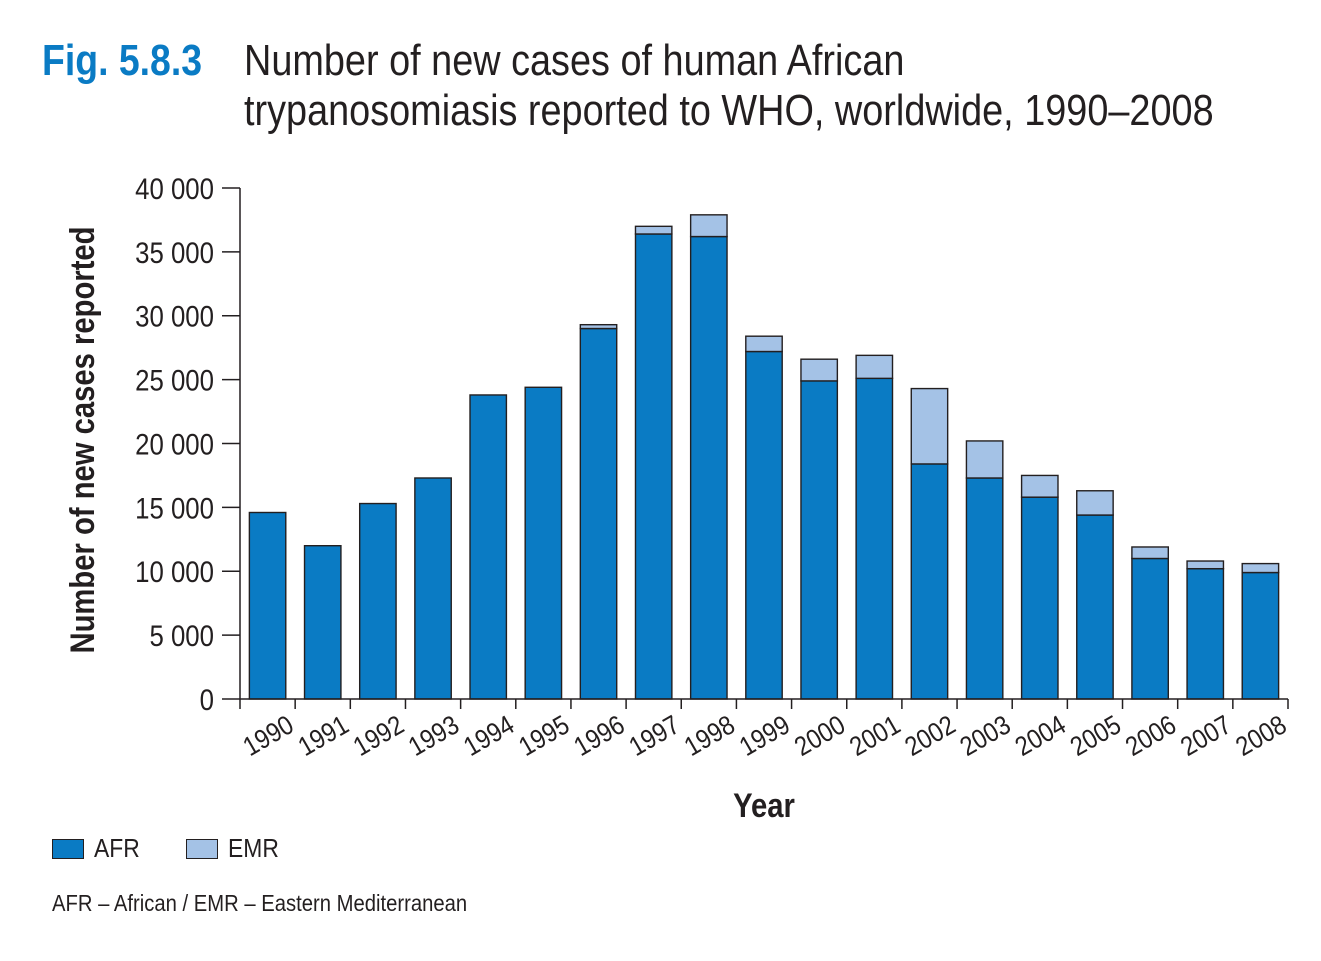 The image size is (1321, 961). I want to click on bar-afr-1991, so click(322, 622).